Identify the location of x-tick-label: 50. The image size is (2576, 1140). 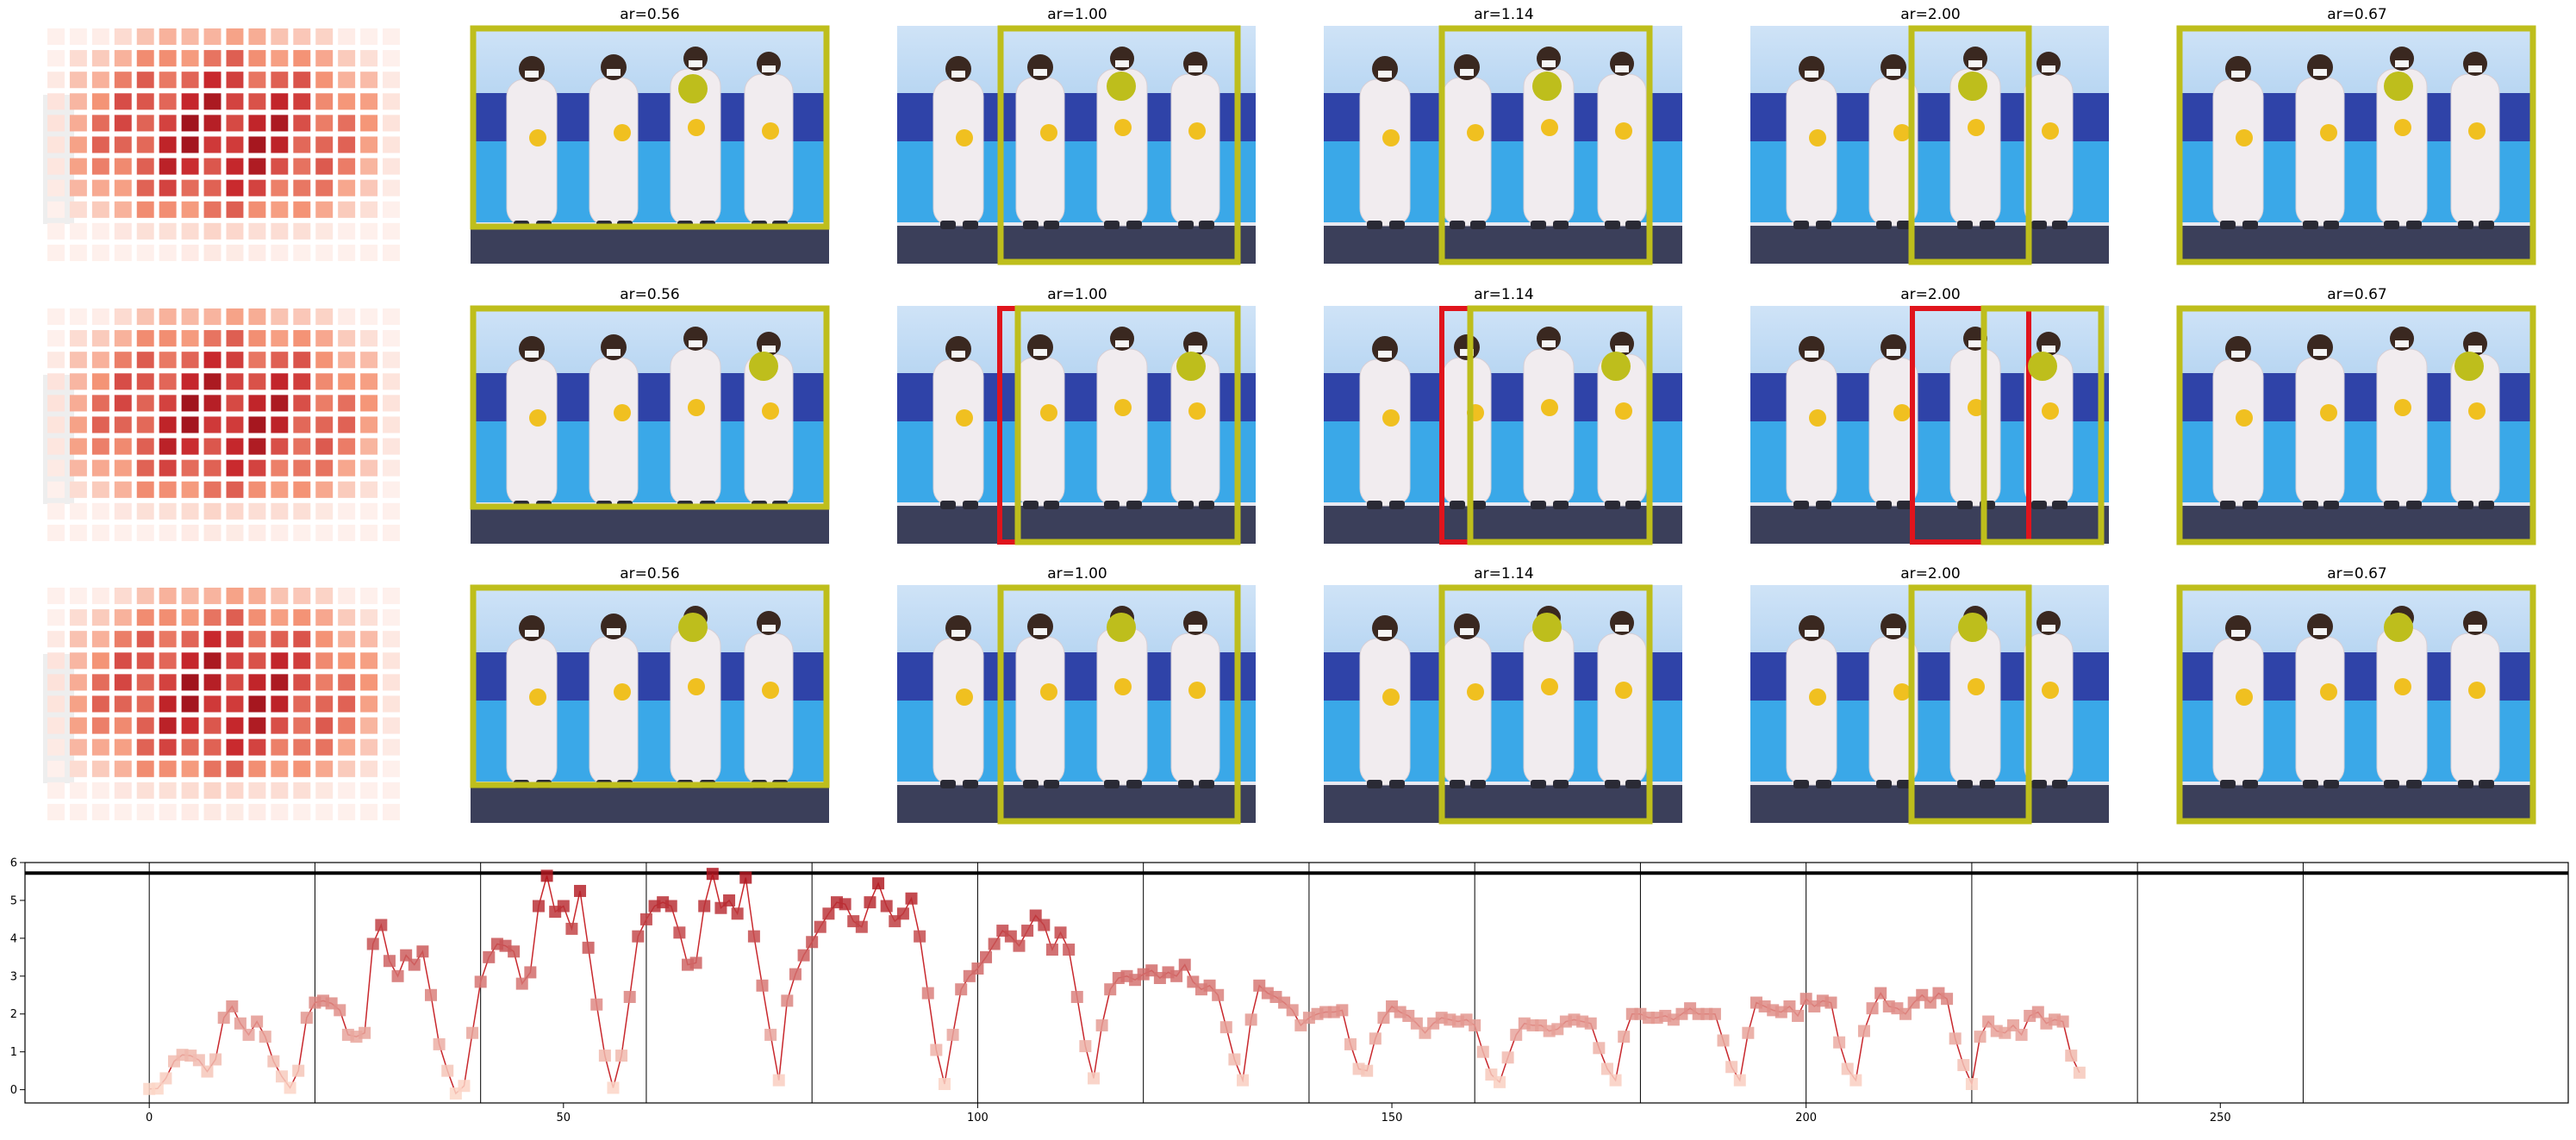
(564, 1118).